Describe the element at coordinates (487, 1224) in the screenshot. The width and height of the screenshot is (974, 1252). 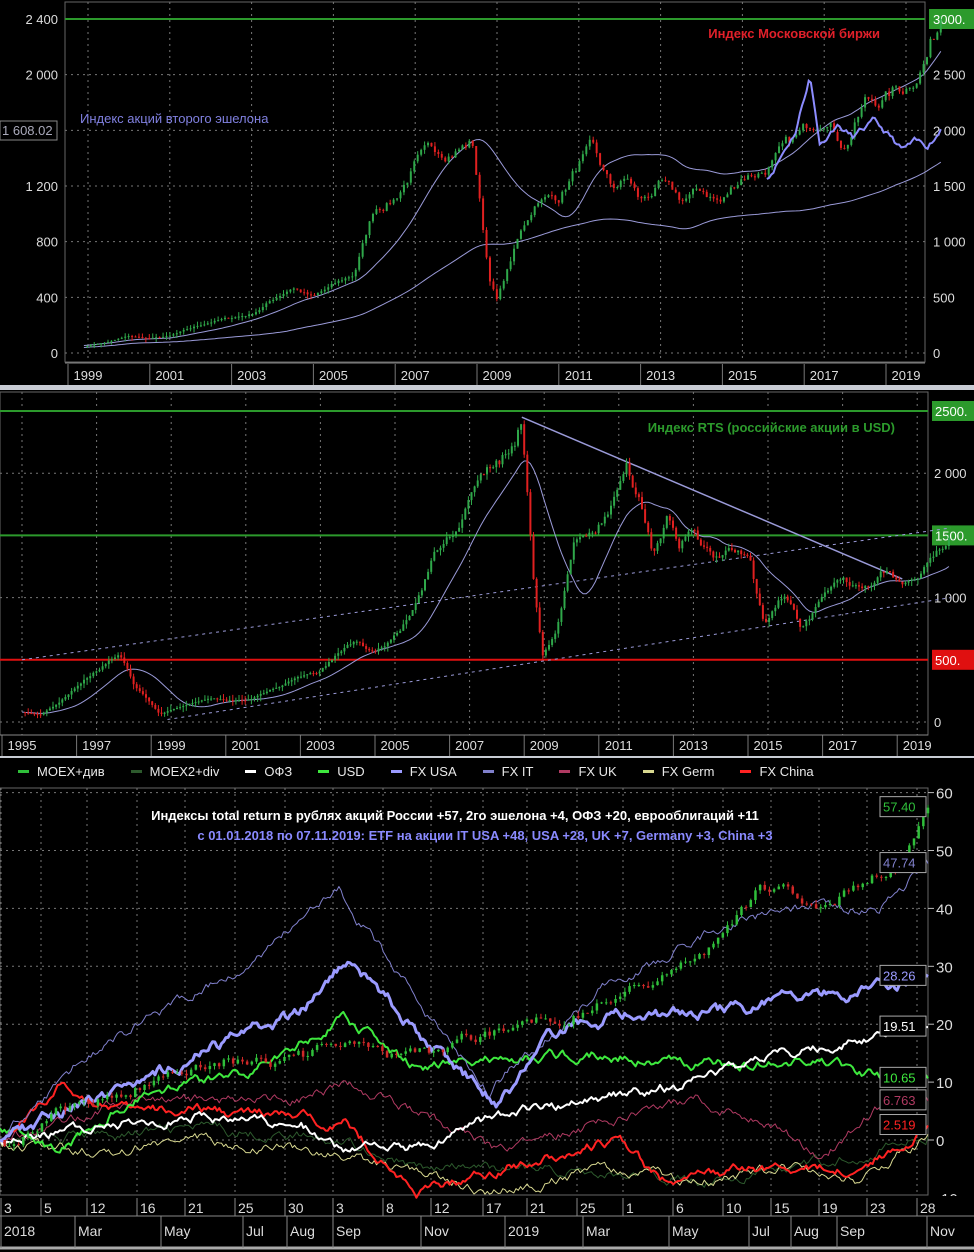
I see `x-axis-area` at that location.